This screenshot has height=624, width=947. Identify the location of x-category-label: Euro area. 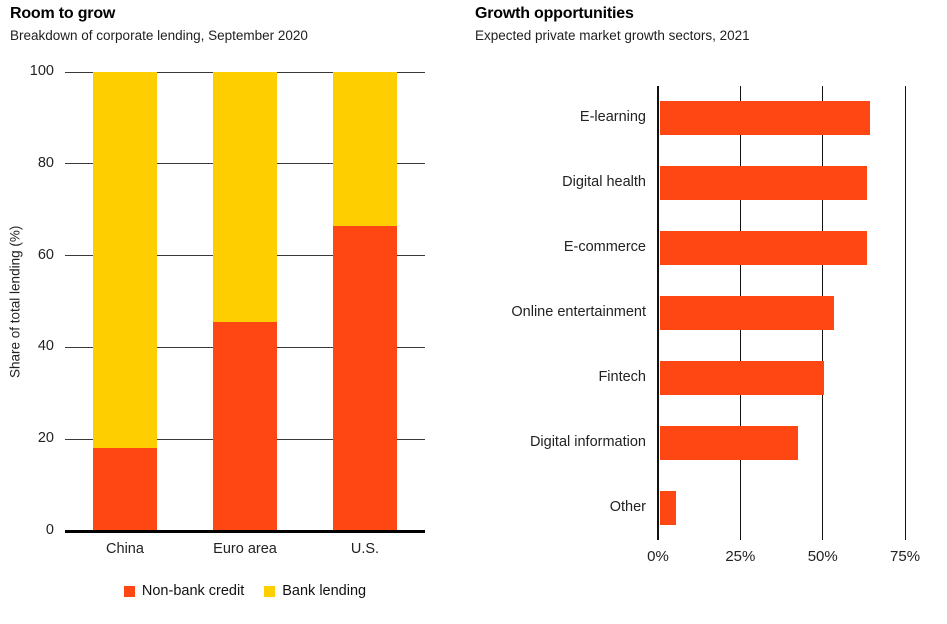
(245, 549).